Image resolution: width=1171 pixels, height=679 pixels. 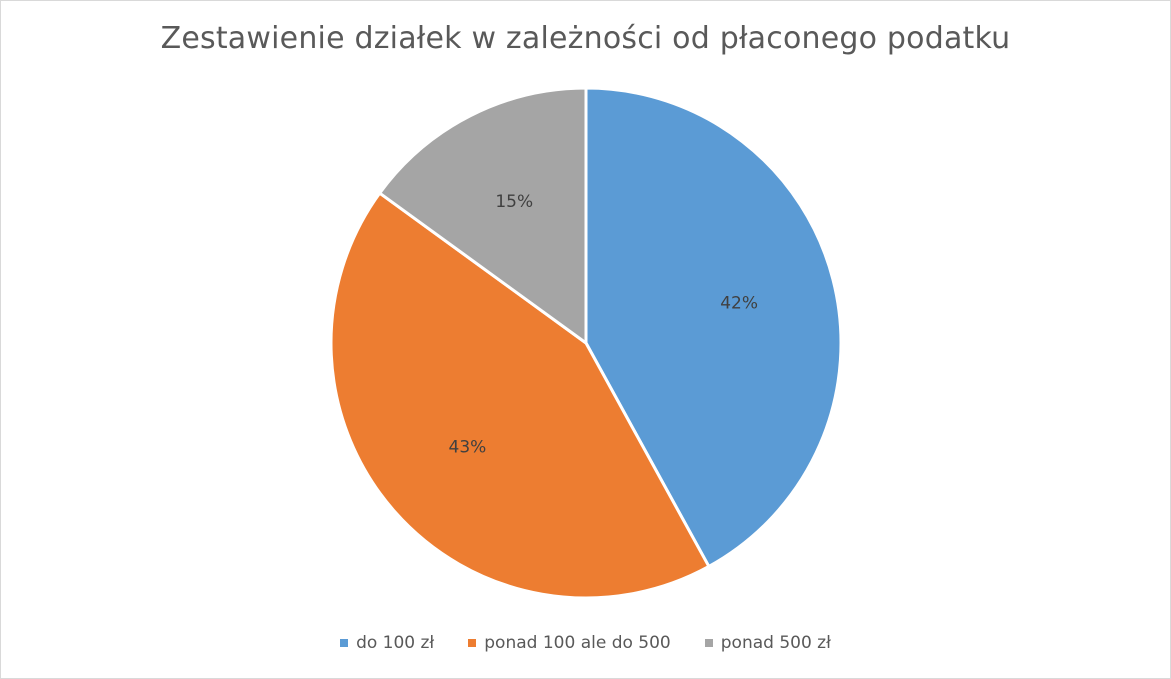 I want to click on legend-item-ponad-500: ponad 500 zł, so click(x=767, y=643).